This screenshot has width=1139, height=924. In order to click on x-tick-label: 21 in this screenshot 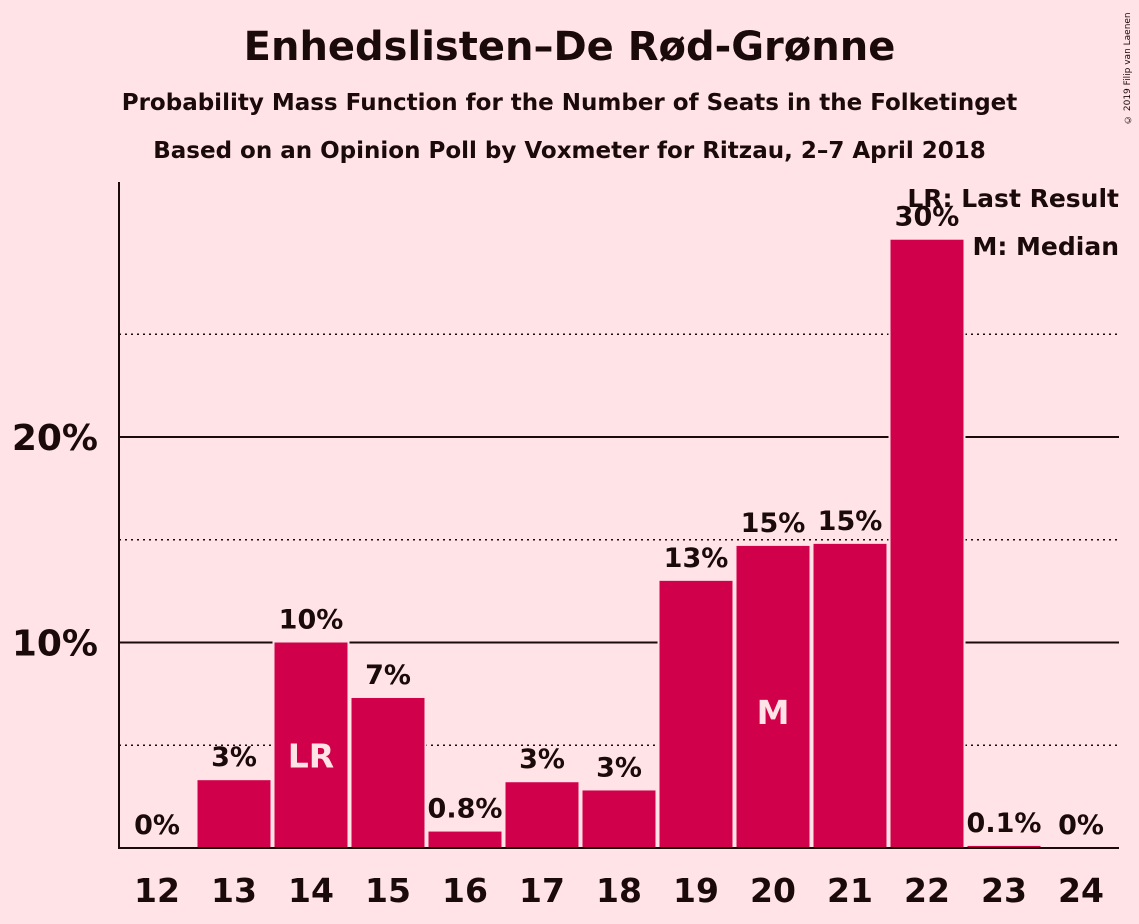, I will do `click(850, 890)`.